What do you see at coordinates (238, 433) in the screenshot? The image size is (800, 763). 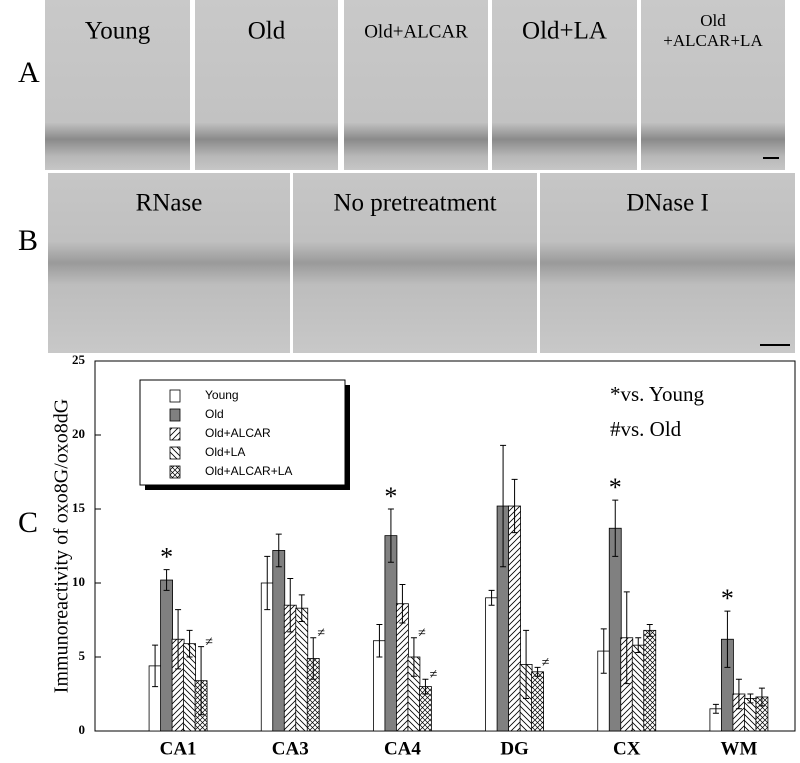 I see `legend-label: Old+ALCAR` at bounding box center [238, 433].